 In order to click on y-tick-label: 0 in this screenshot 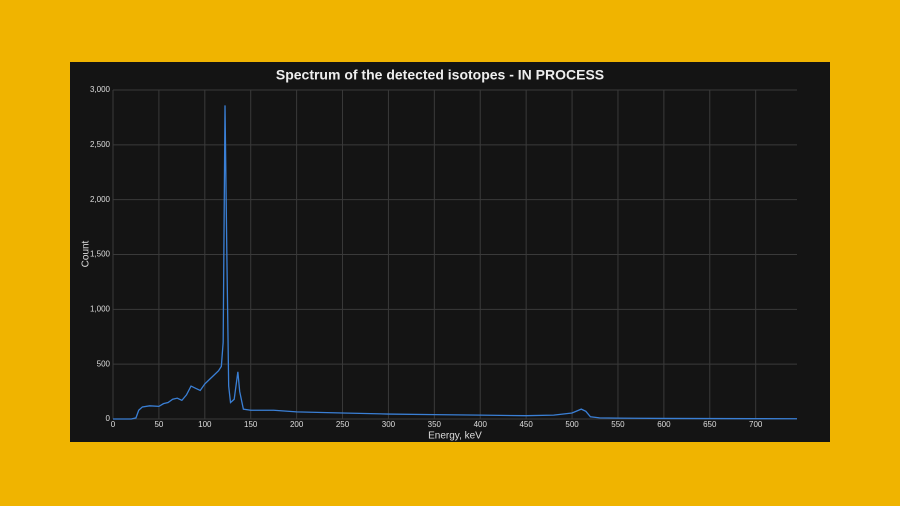, I will do `click(108, 418)`.